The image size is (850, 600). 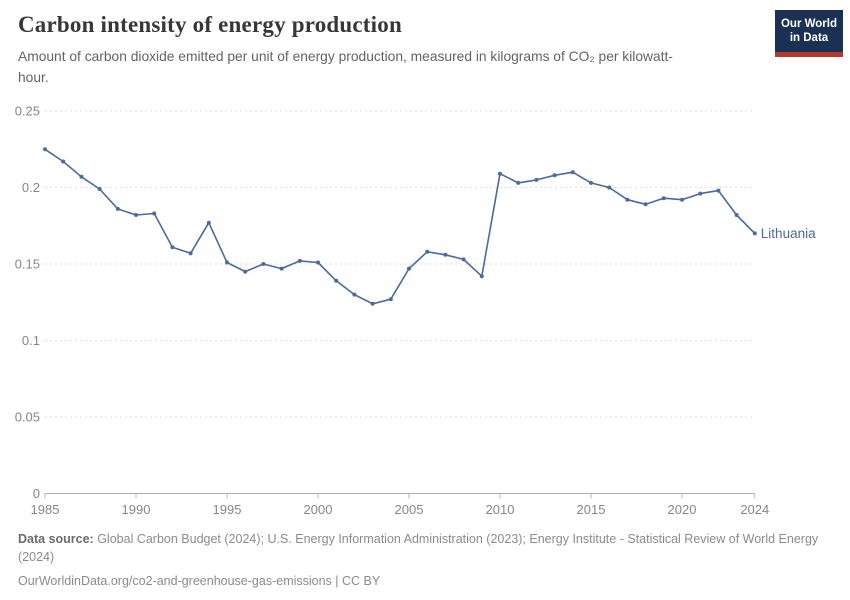 I want to click on y-tick-label: 0.15, so click(x=27, y=264).